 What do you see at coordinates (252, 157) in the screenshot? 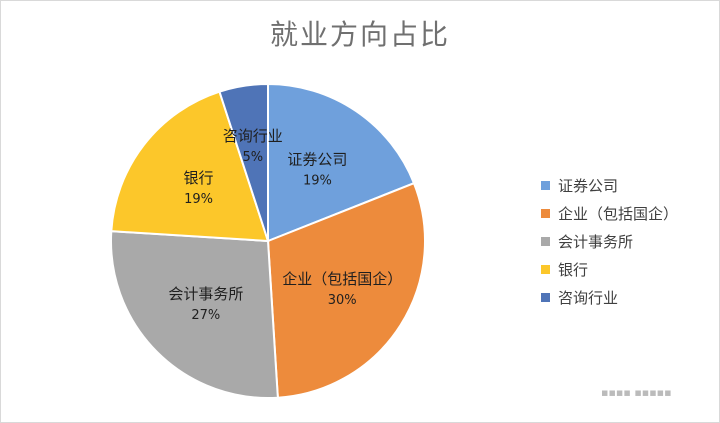
I see `slice-value-5: 5%` at bounding box center [252, 157].